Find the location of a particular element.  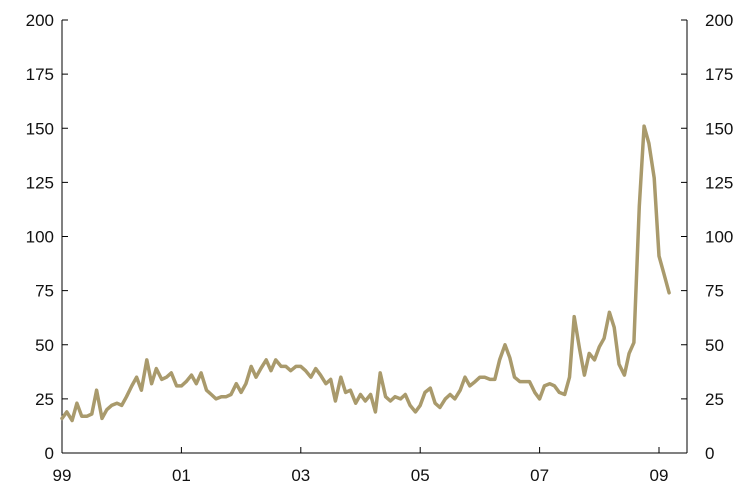

left-y-tick-label: 50 is located at coordinates (44, 345).